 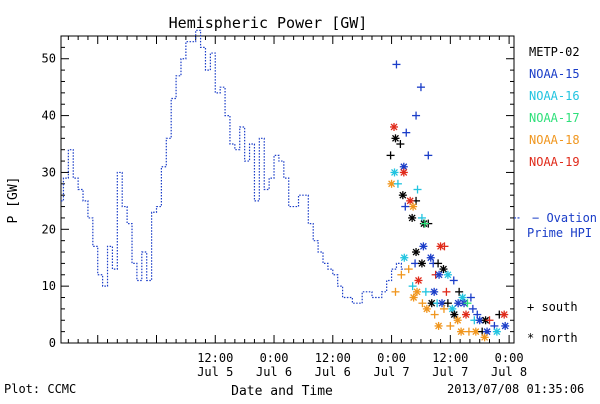 I want to click on y-tick-label: 30, so click(x=49, y=172).